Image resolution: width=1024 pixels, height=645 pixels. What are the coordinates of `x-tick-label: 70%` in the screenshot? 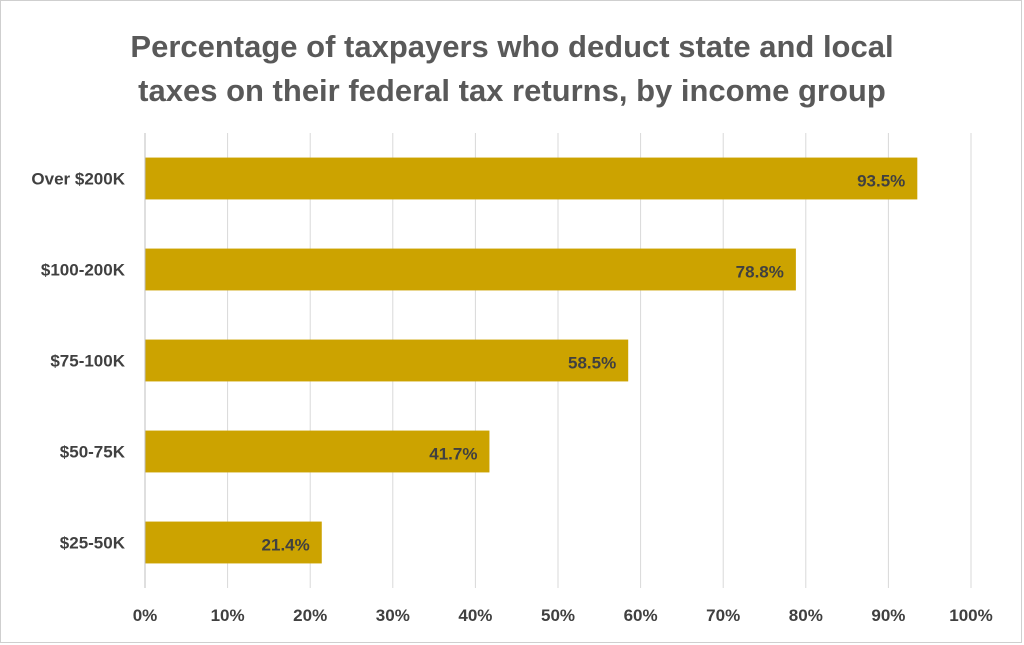 It's located at (723, 615).